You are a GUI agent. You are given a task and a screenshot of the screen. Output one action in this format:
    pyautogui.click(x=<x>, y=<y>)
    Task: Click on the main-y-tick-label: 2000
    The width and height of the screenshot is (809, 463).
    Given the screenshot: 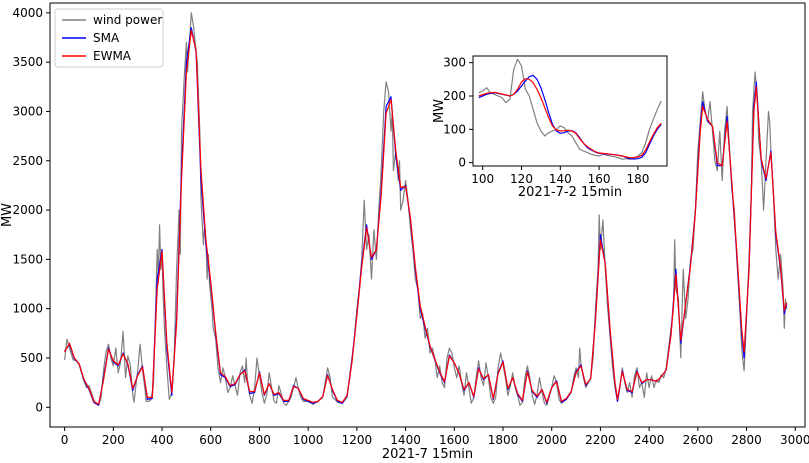 What is the action you would take?
    pyautogui.click(x=27, y=210)
    